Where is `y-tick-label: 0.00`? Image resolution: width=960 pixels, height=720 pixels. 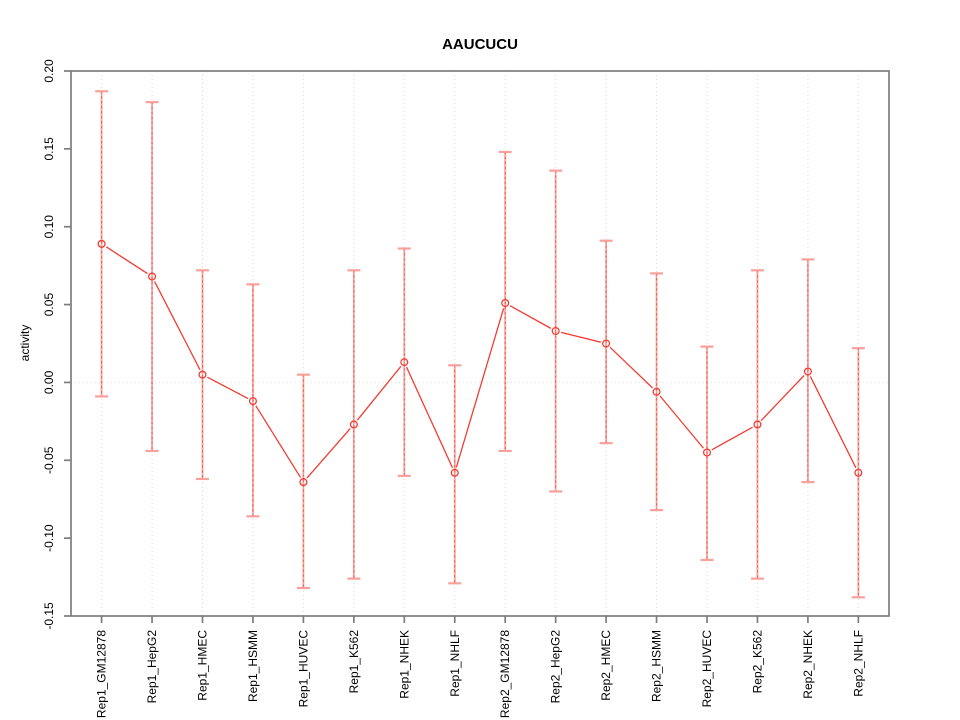
y-tick-label: 0.00 is located at coordinates (49, 382).